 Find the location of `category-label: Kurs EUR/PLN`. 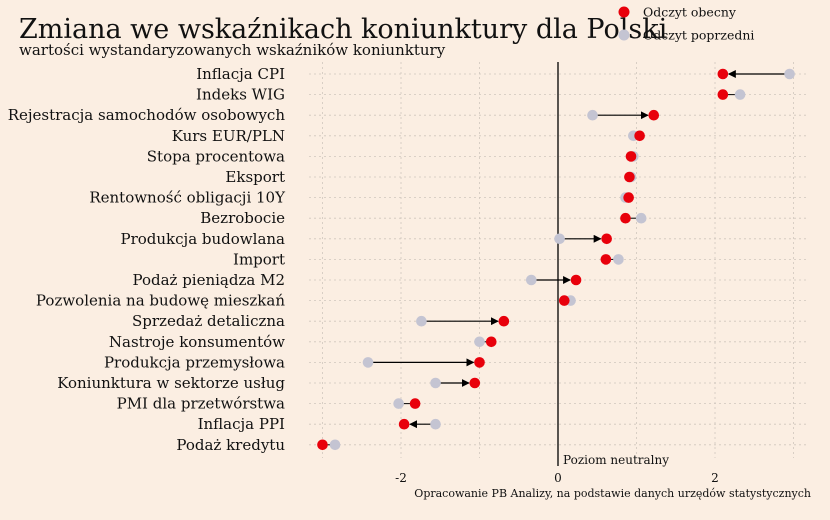

category-label: Kurs EUR/PLN is located at coordinates (228, 136).